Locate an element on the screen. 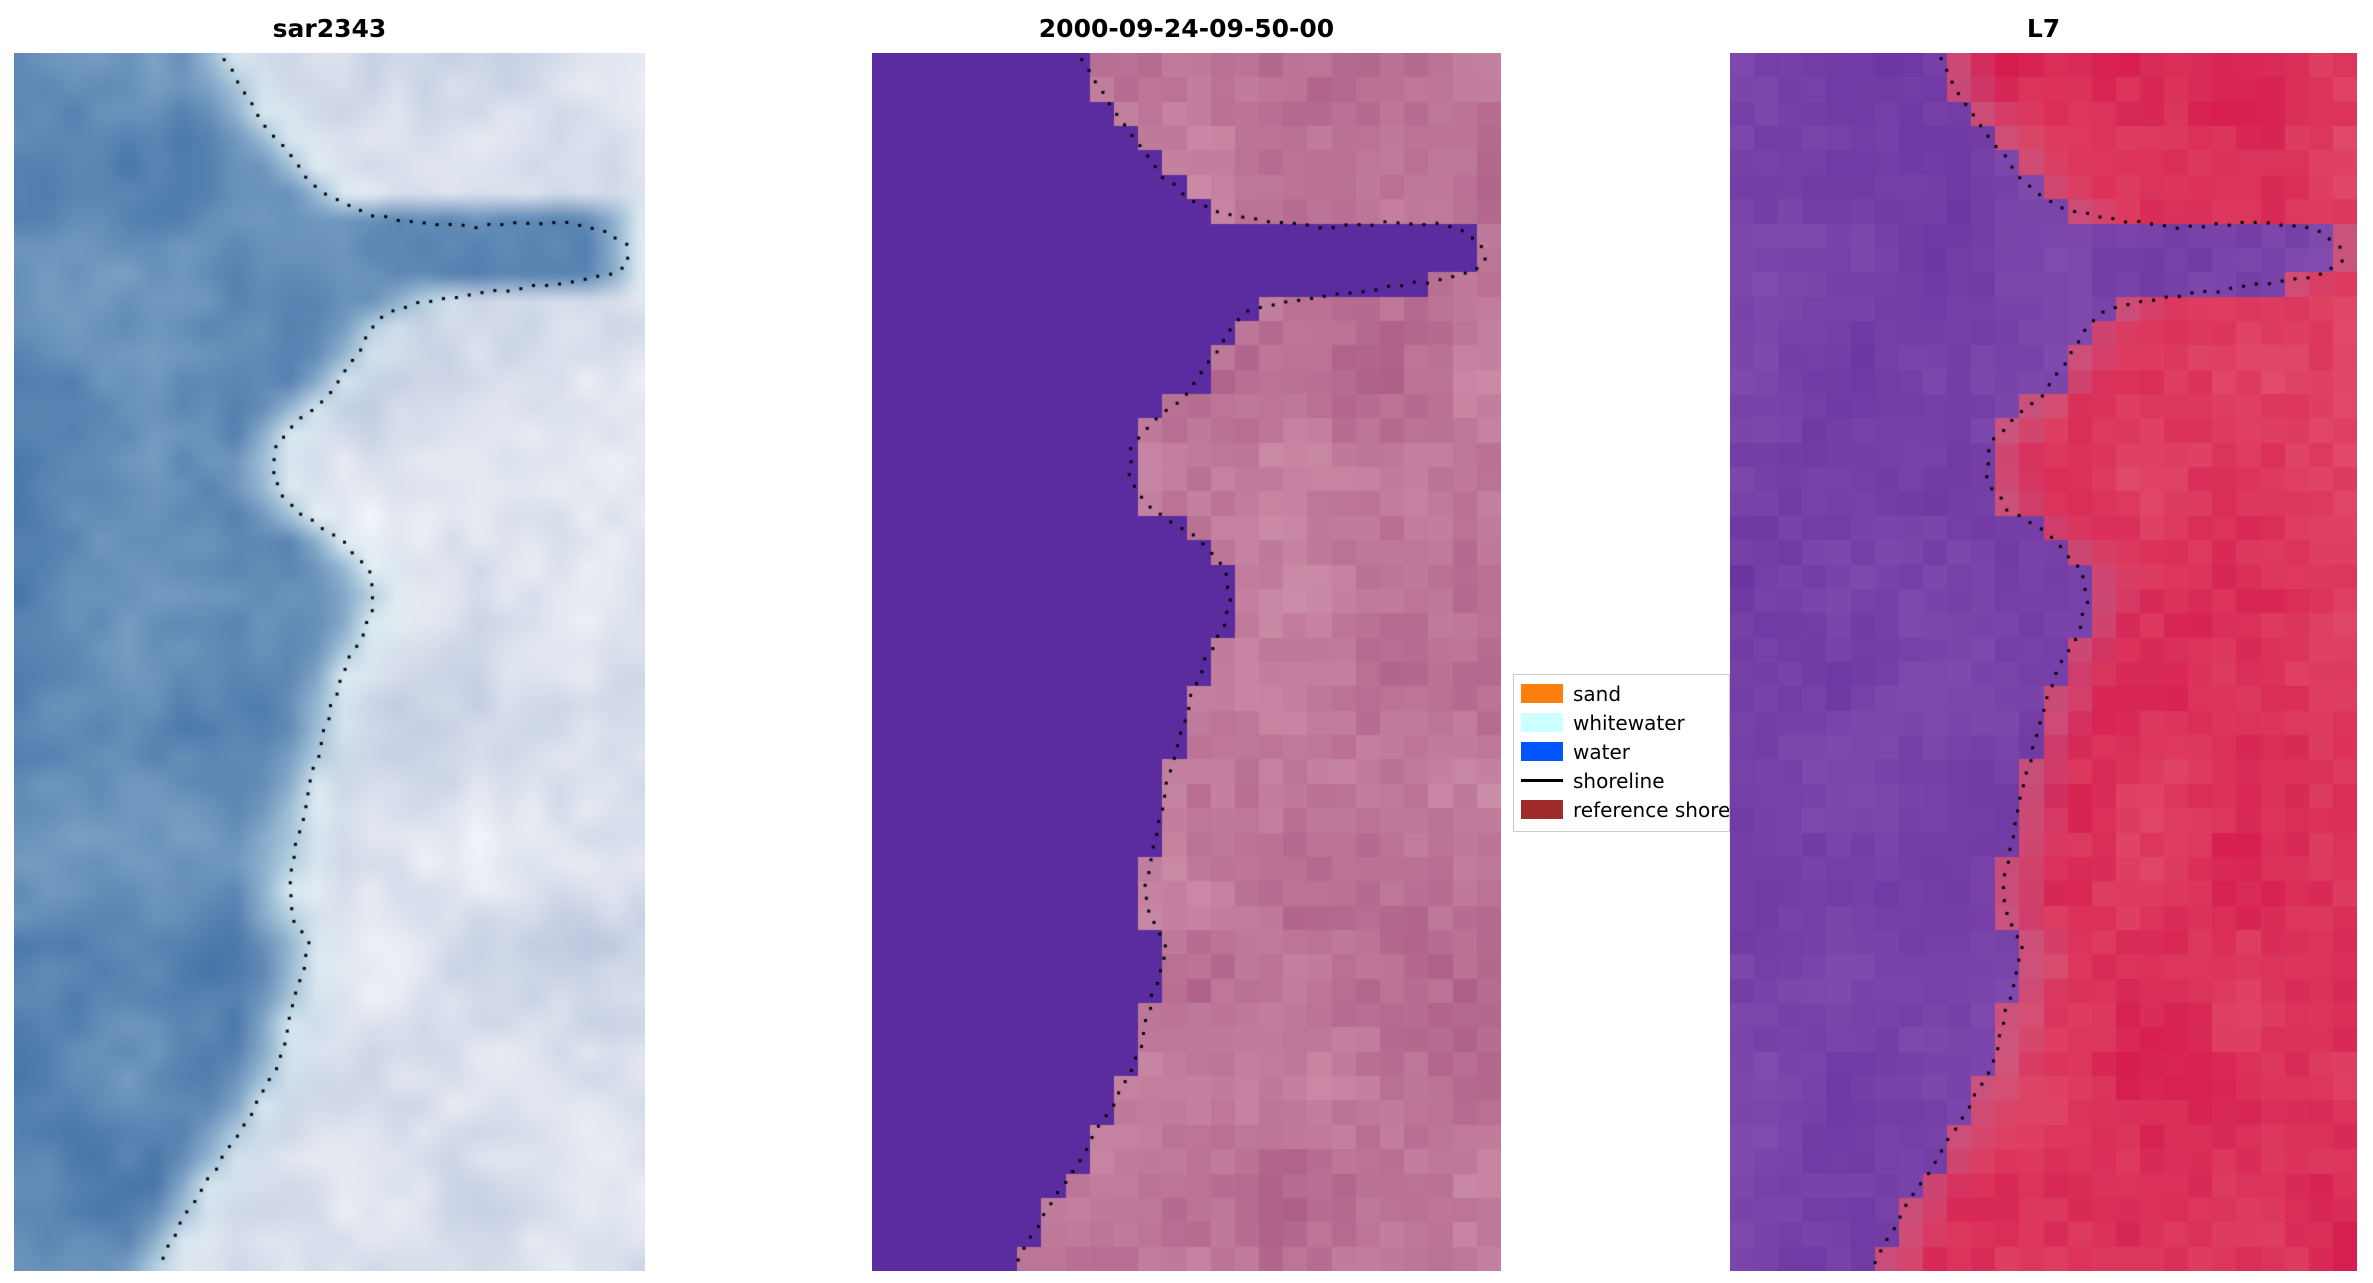 The width and height of the screenshot is (2373, 1283). shoreline-line-swatch is located at coordinates (1542, 780).